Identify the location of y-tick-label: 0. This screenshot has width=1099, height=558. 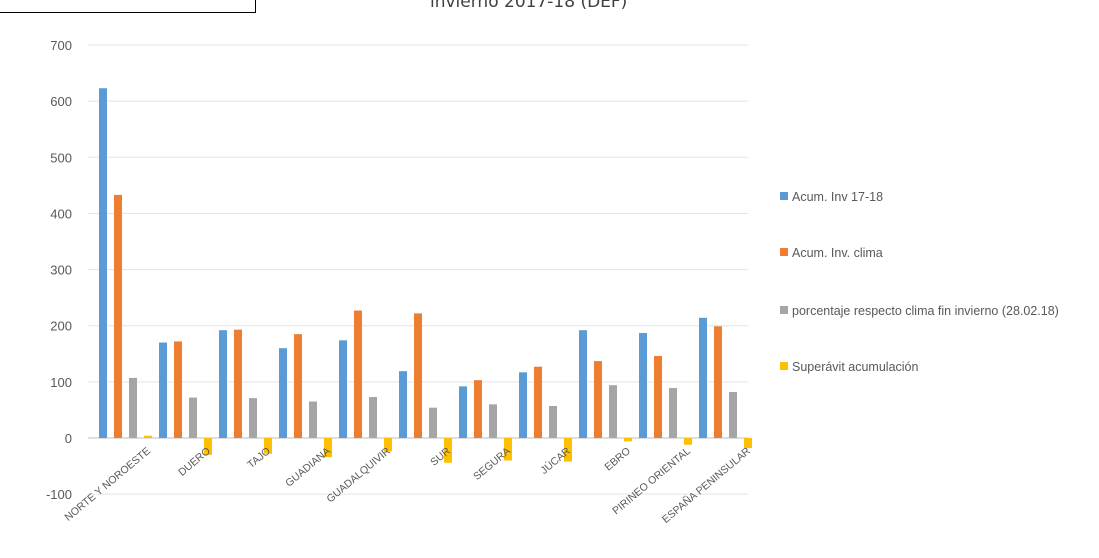
(68, 438).